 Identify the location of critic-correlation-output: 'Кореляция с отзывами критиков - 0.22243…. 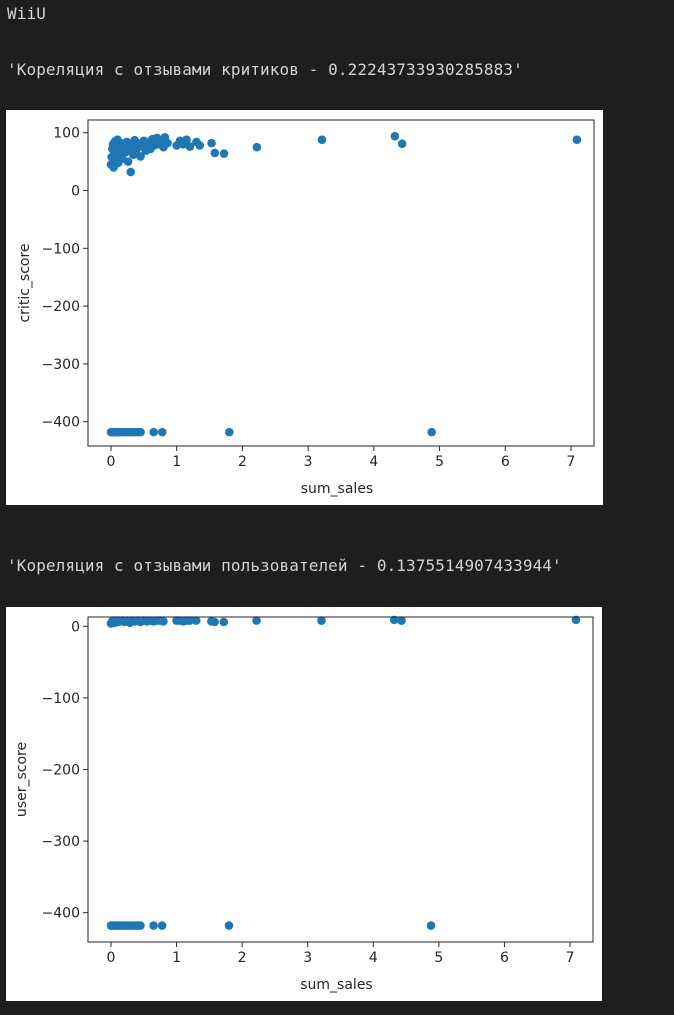
(265, 69).